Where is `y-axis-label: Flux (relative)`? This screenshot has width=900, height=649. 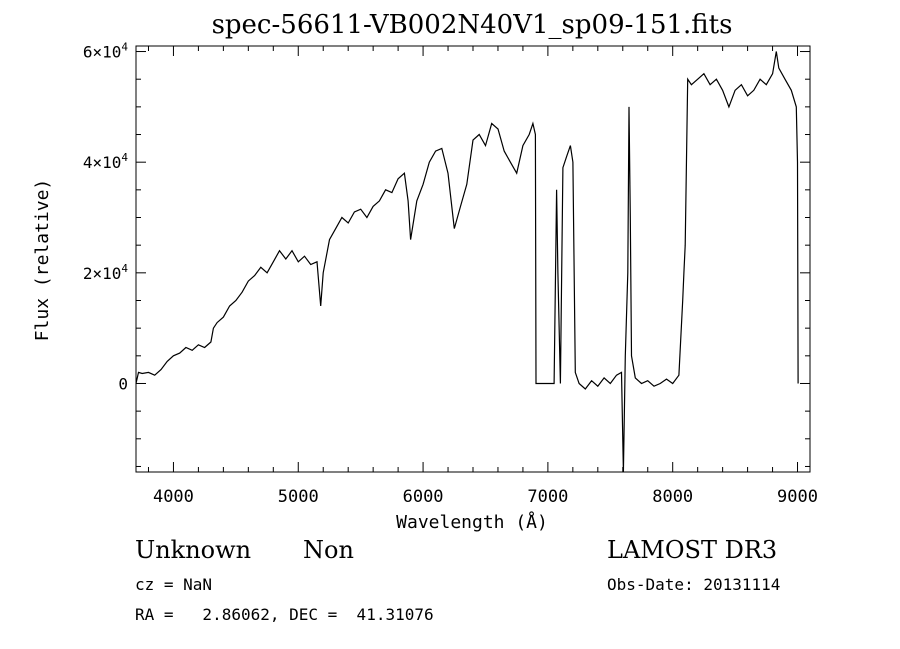 y-axis-label: Flux (relative) is located at coordinates (42, 260).